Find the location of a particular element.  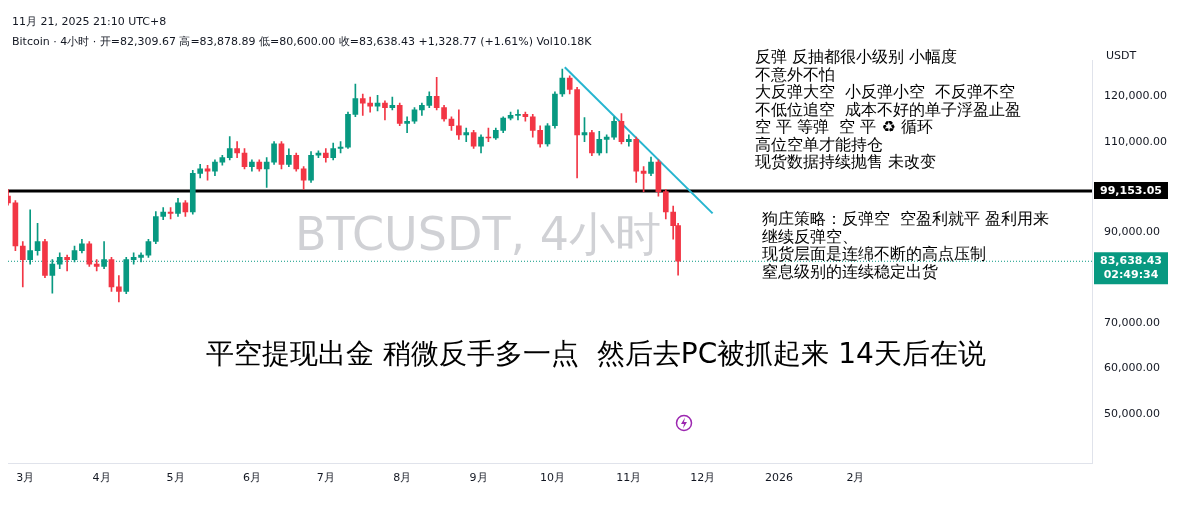

x-tick-label: 4月 is located at coordinates (101, 478).